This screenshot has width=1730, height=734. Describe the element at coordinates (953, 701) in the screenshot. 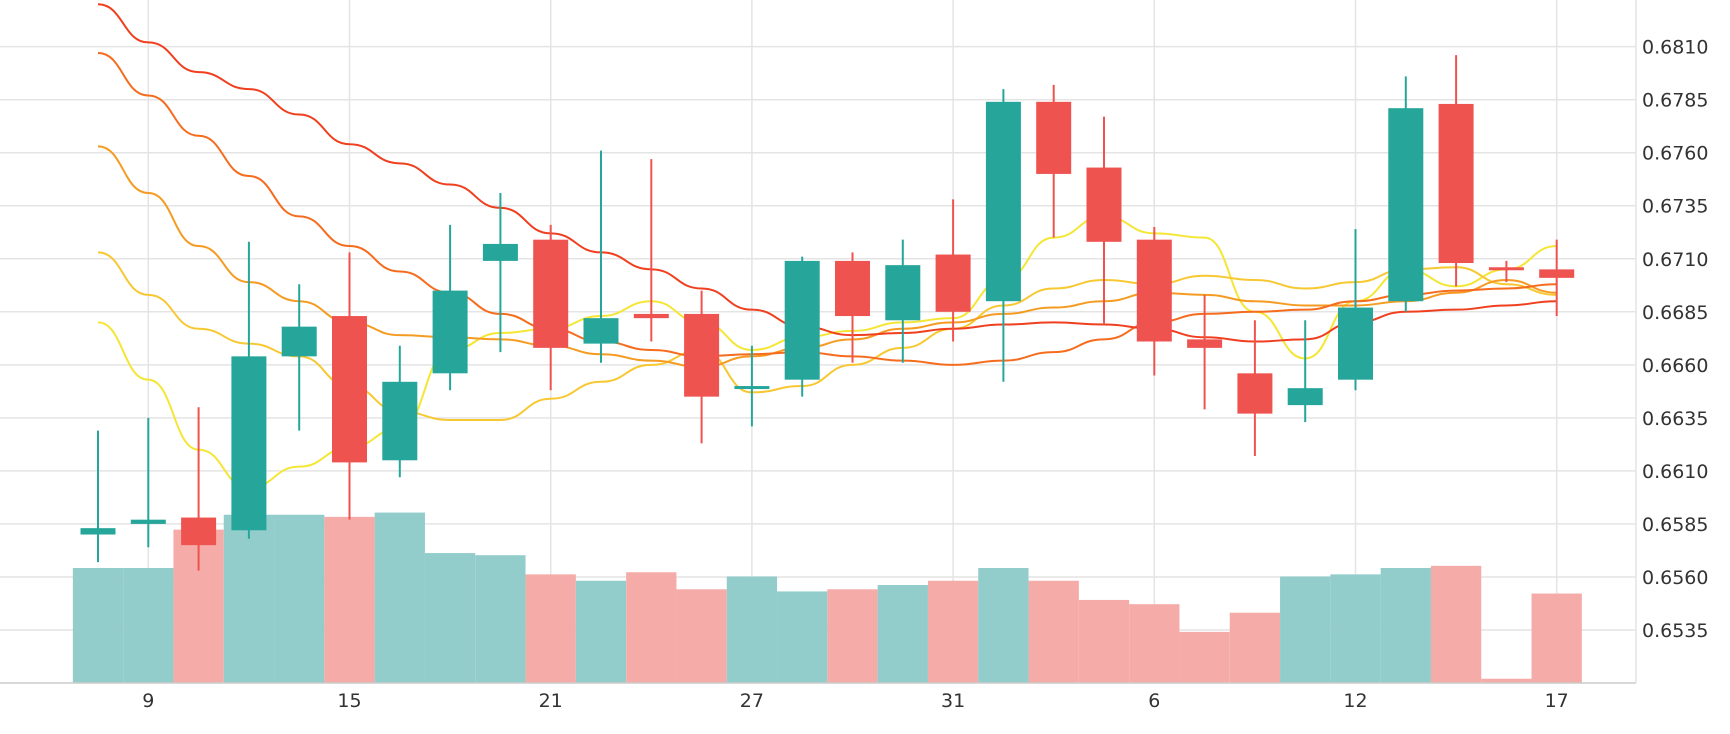

I see `x-tick-label: 31` at that location.